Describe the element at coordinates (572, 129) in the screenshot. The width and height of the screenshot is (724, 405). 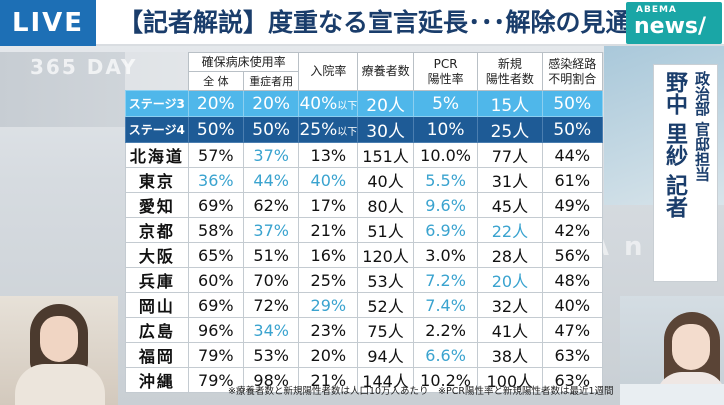
I see `stage-cell-unknown: 50%` at that location.